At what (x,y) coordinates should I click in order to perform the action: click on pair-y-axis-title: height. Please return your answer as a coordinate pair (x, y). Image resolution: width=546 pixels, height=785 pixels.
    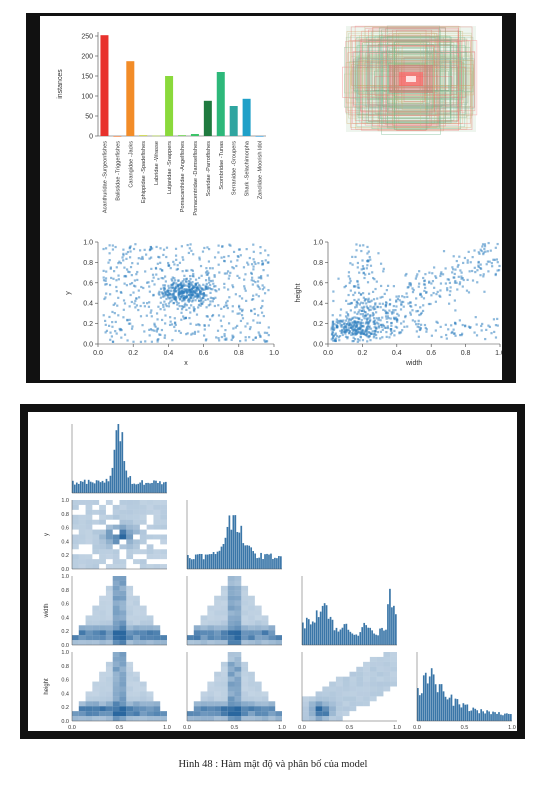
    Looking at the image, I should click on (47, 686).